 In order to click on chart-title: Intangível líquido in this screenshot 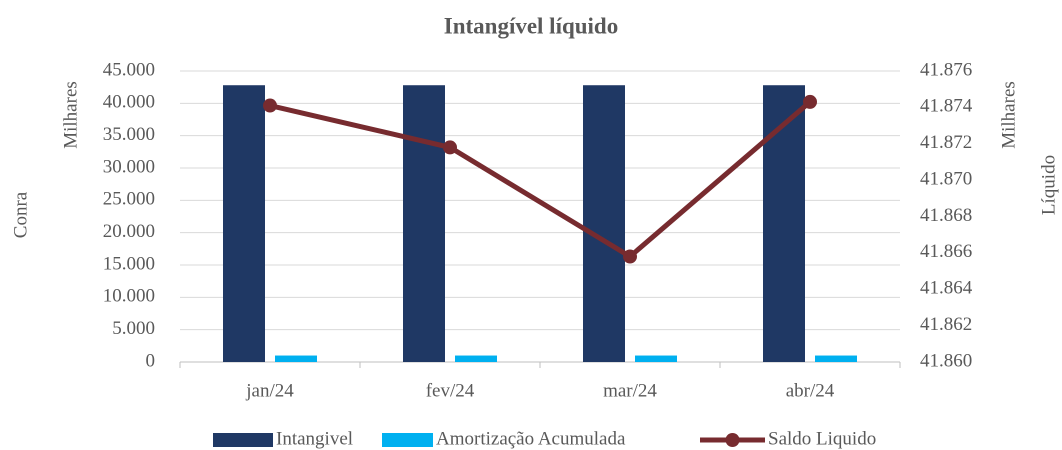, I will do `click(531, 25)`.